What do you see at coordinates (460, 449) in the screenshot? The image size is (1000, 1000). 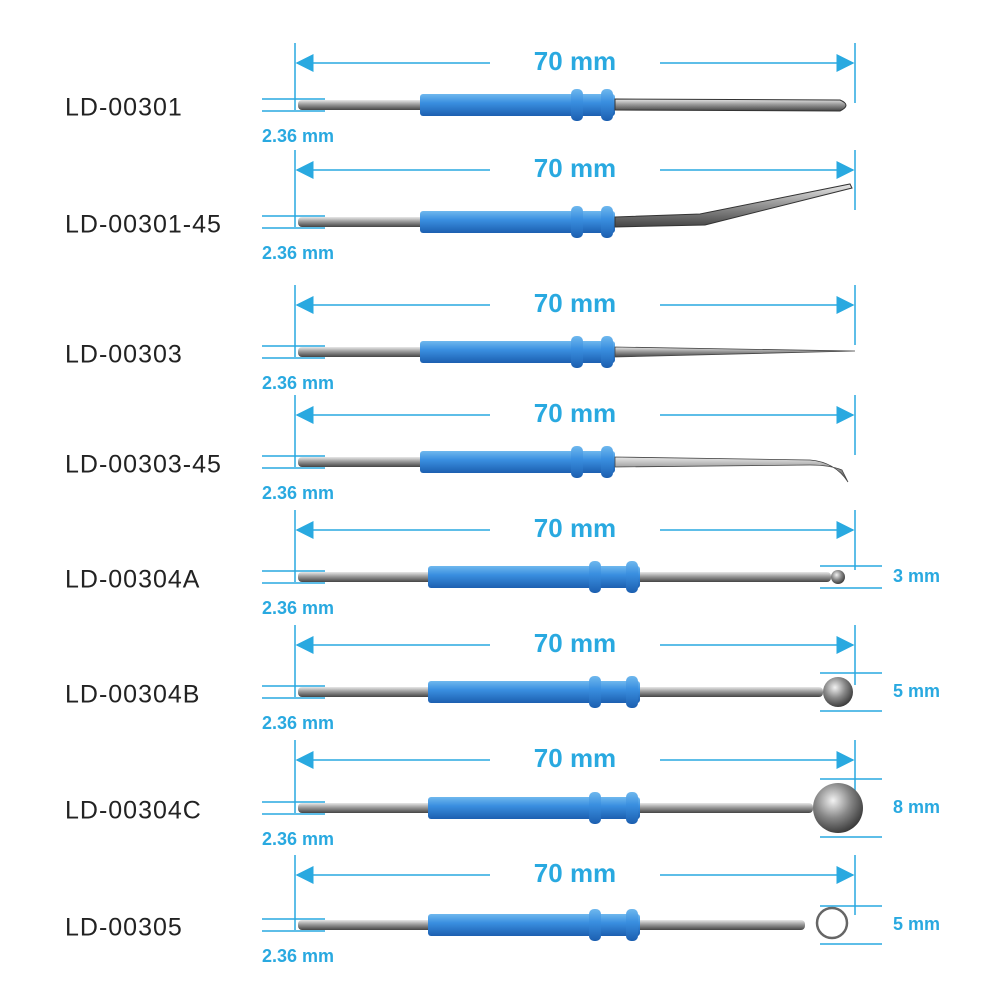 I see `electrode-row: 70 mm LD-00303-45 2.36 mm` at bounding box center [460, 449].